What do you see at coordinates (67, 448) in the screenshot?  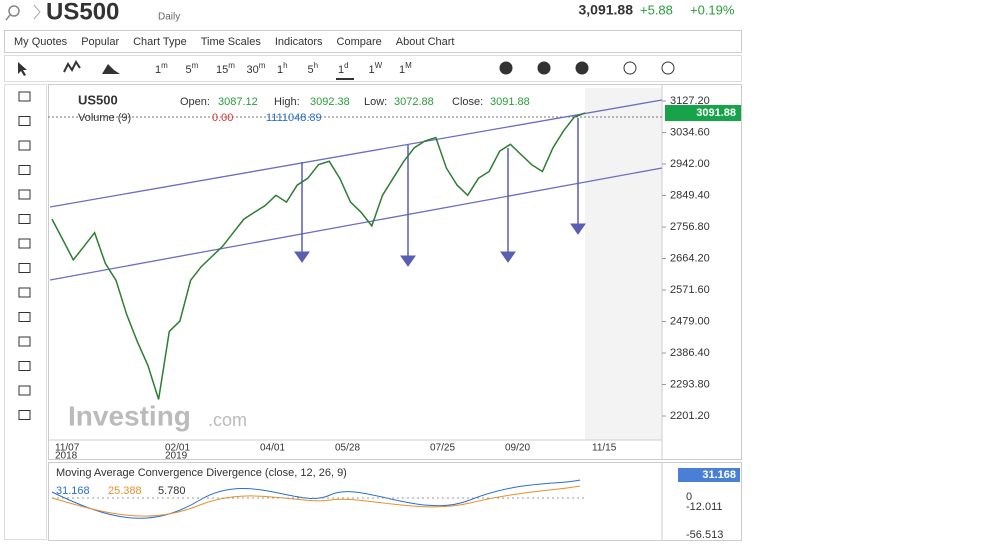 I see `x-tick-label: 11/07` at bounding box center [67, 448].